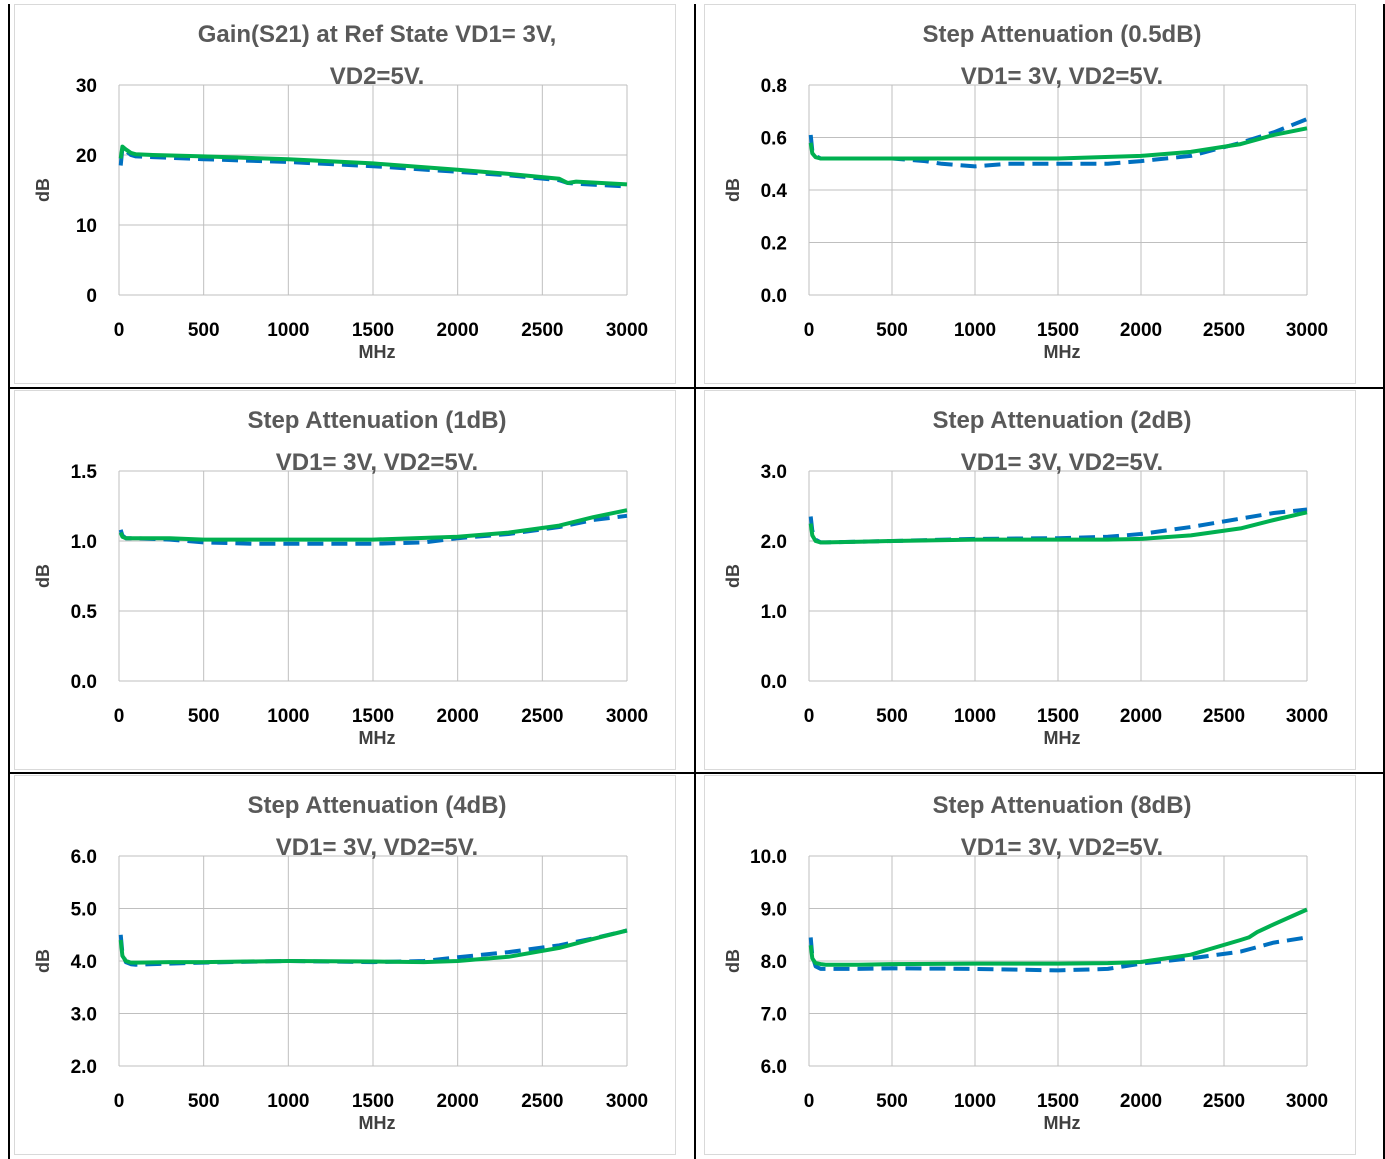  Describe the element at coordinates (86, 226) in the screenshot. I see `y-tick-label: 10` at that location.